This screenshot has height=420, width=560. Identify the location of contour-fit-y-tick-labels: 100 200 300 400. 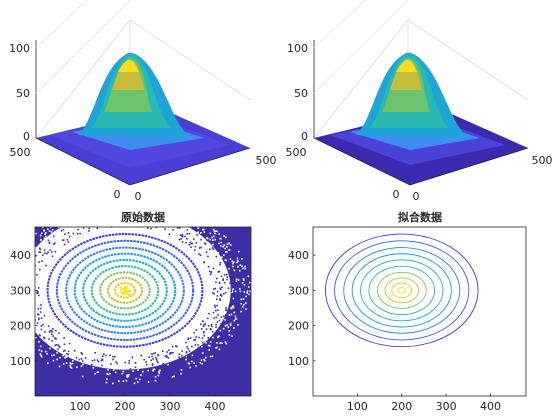
(298, 308).